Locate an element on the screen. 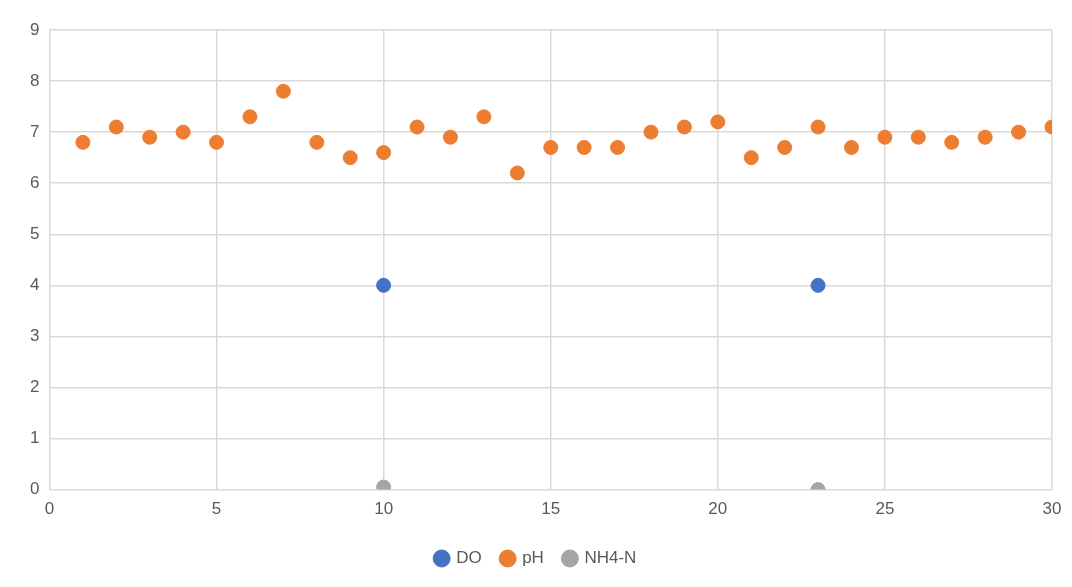  x-tick-label: 10 is located at coordinates (384, 509).